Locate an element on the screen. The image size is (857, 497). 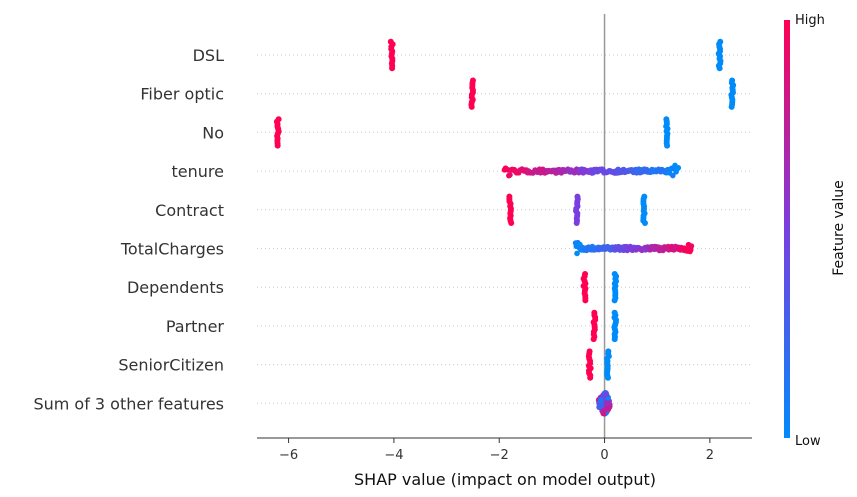
feature-label: Partner is located at coordinates (195, 326).